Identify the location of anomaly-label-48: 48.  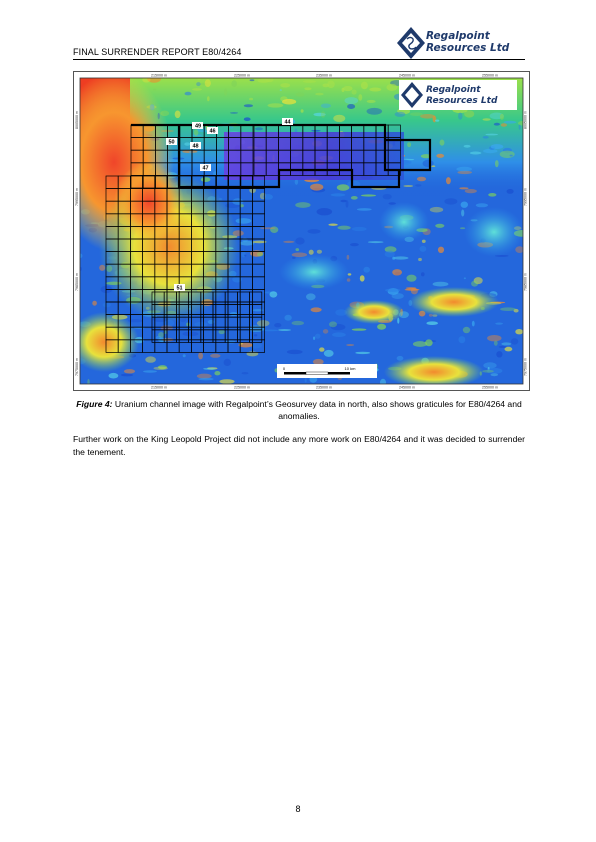
(195, 147).